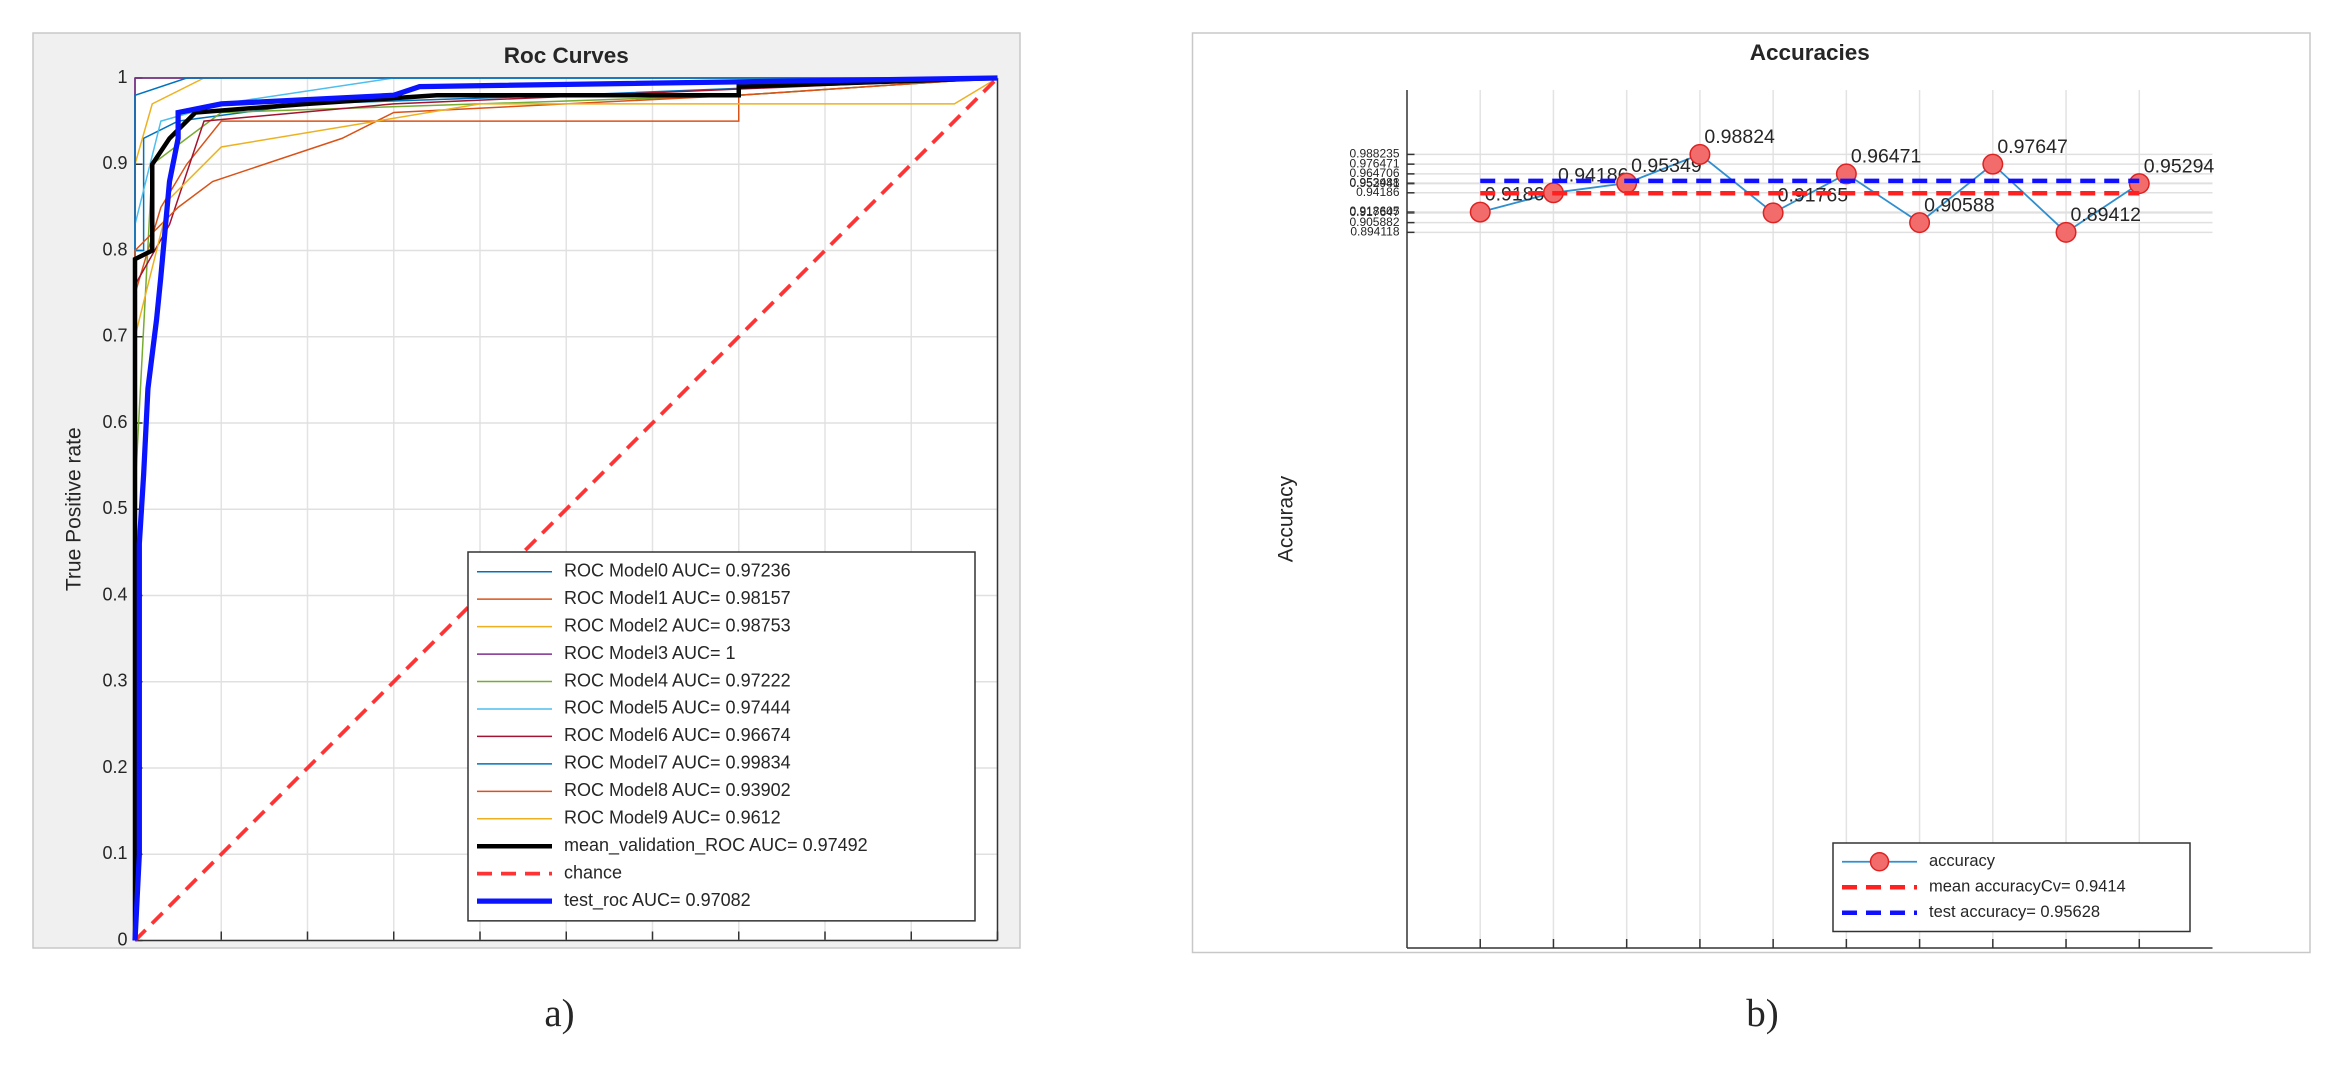  What do you see at coordinates (114, 422) in the screenshot?
I see `y-tick-label: 0.6` at bounding box center [114, 422].